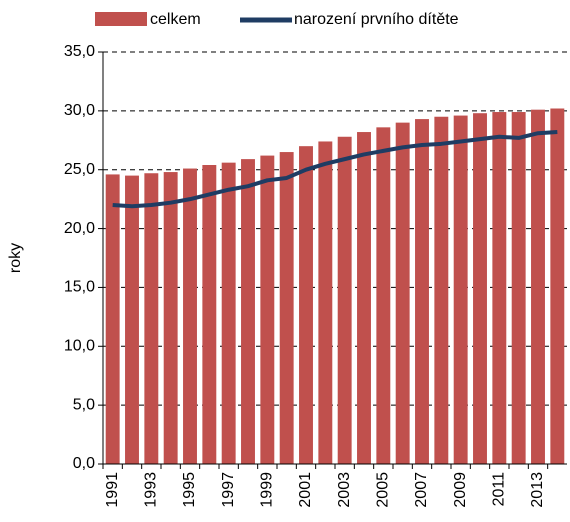 The height and width of the screenshot is (522, 570). Describe the element at coordinates (228, 490) in the screenshot. I see `x-tick-label: 1997` at that location.